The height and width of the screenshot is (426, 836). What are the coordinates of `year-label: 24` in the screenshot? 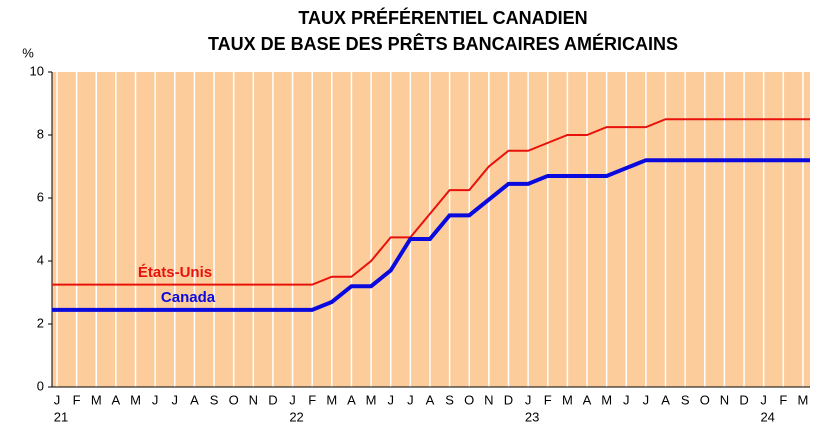 It's located at (767, 416).